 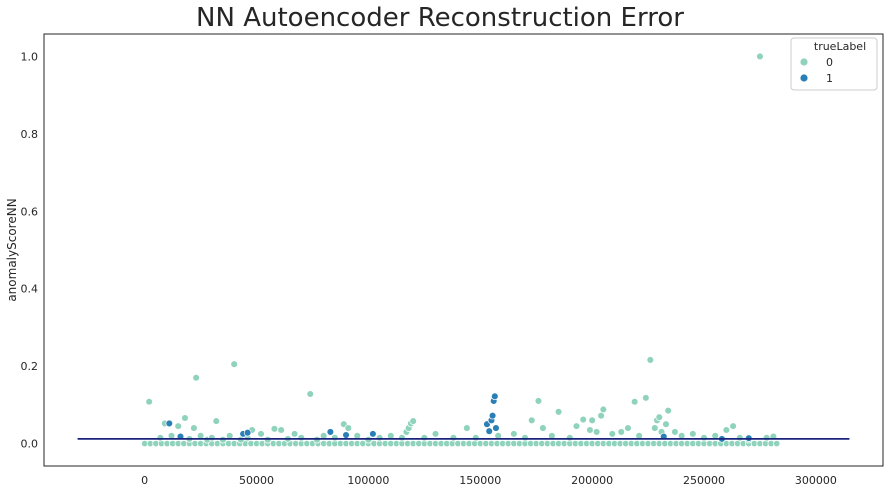 What do you see at coordinates (30, 250) in the screenshot?
I see `y-axis: 0.0 0.2 0.4 0.6 0.8 1.0` at bounding box center [30, 250].